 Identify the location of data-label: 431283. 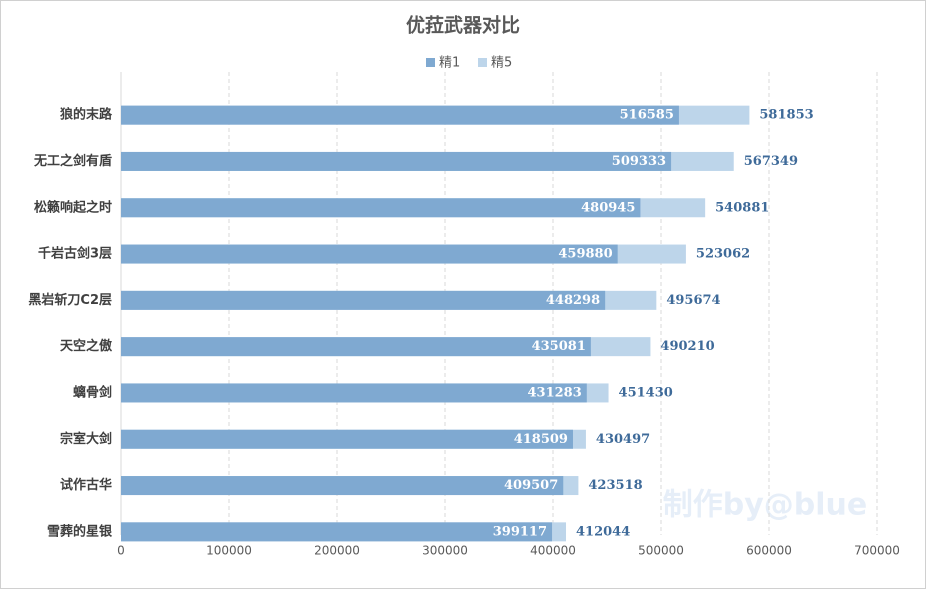
(555, 392).